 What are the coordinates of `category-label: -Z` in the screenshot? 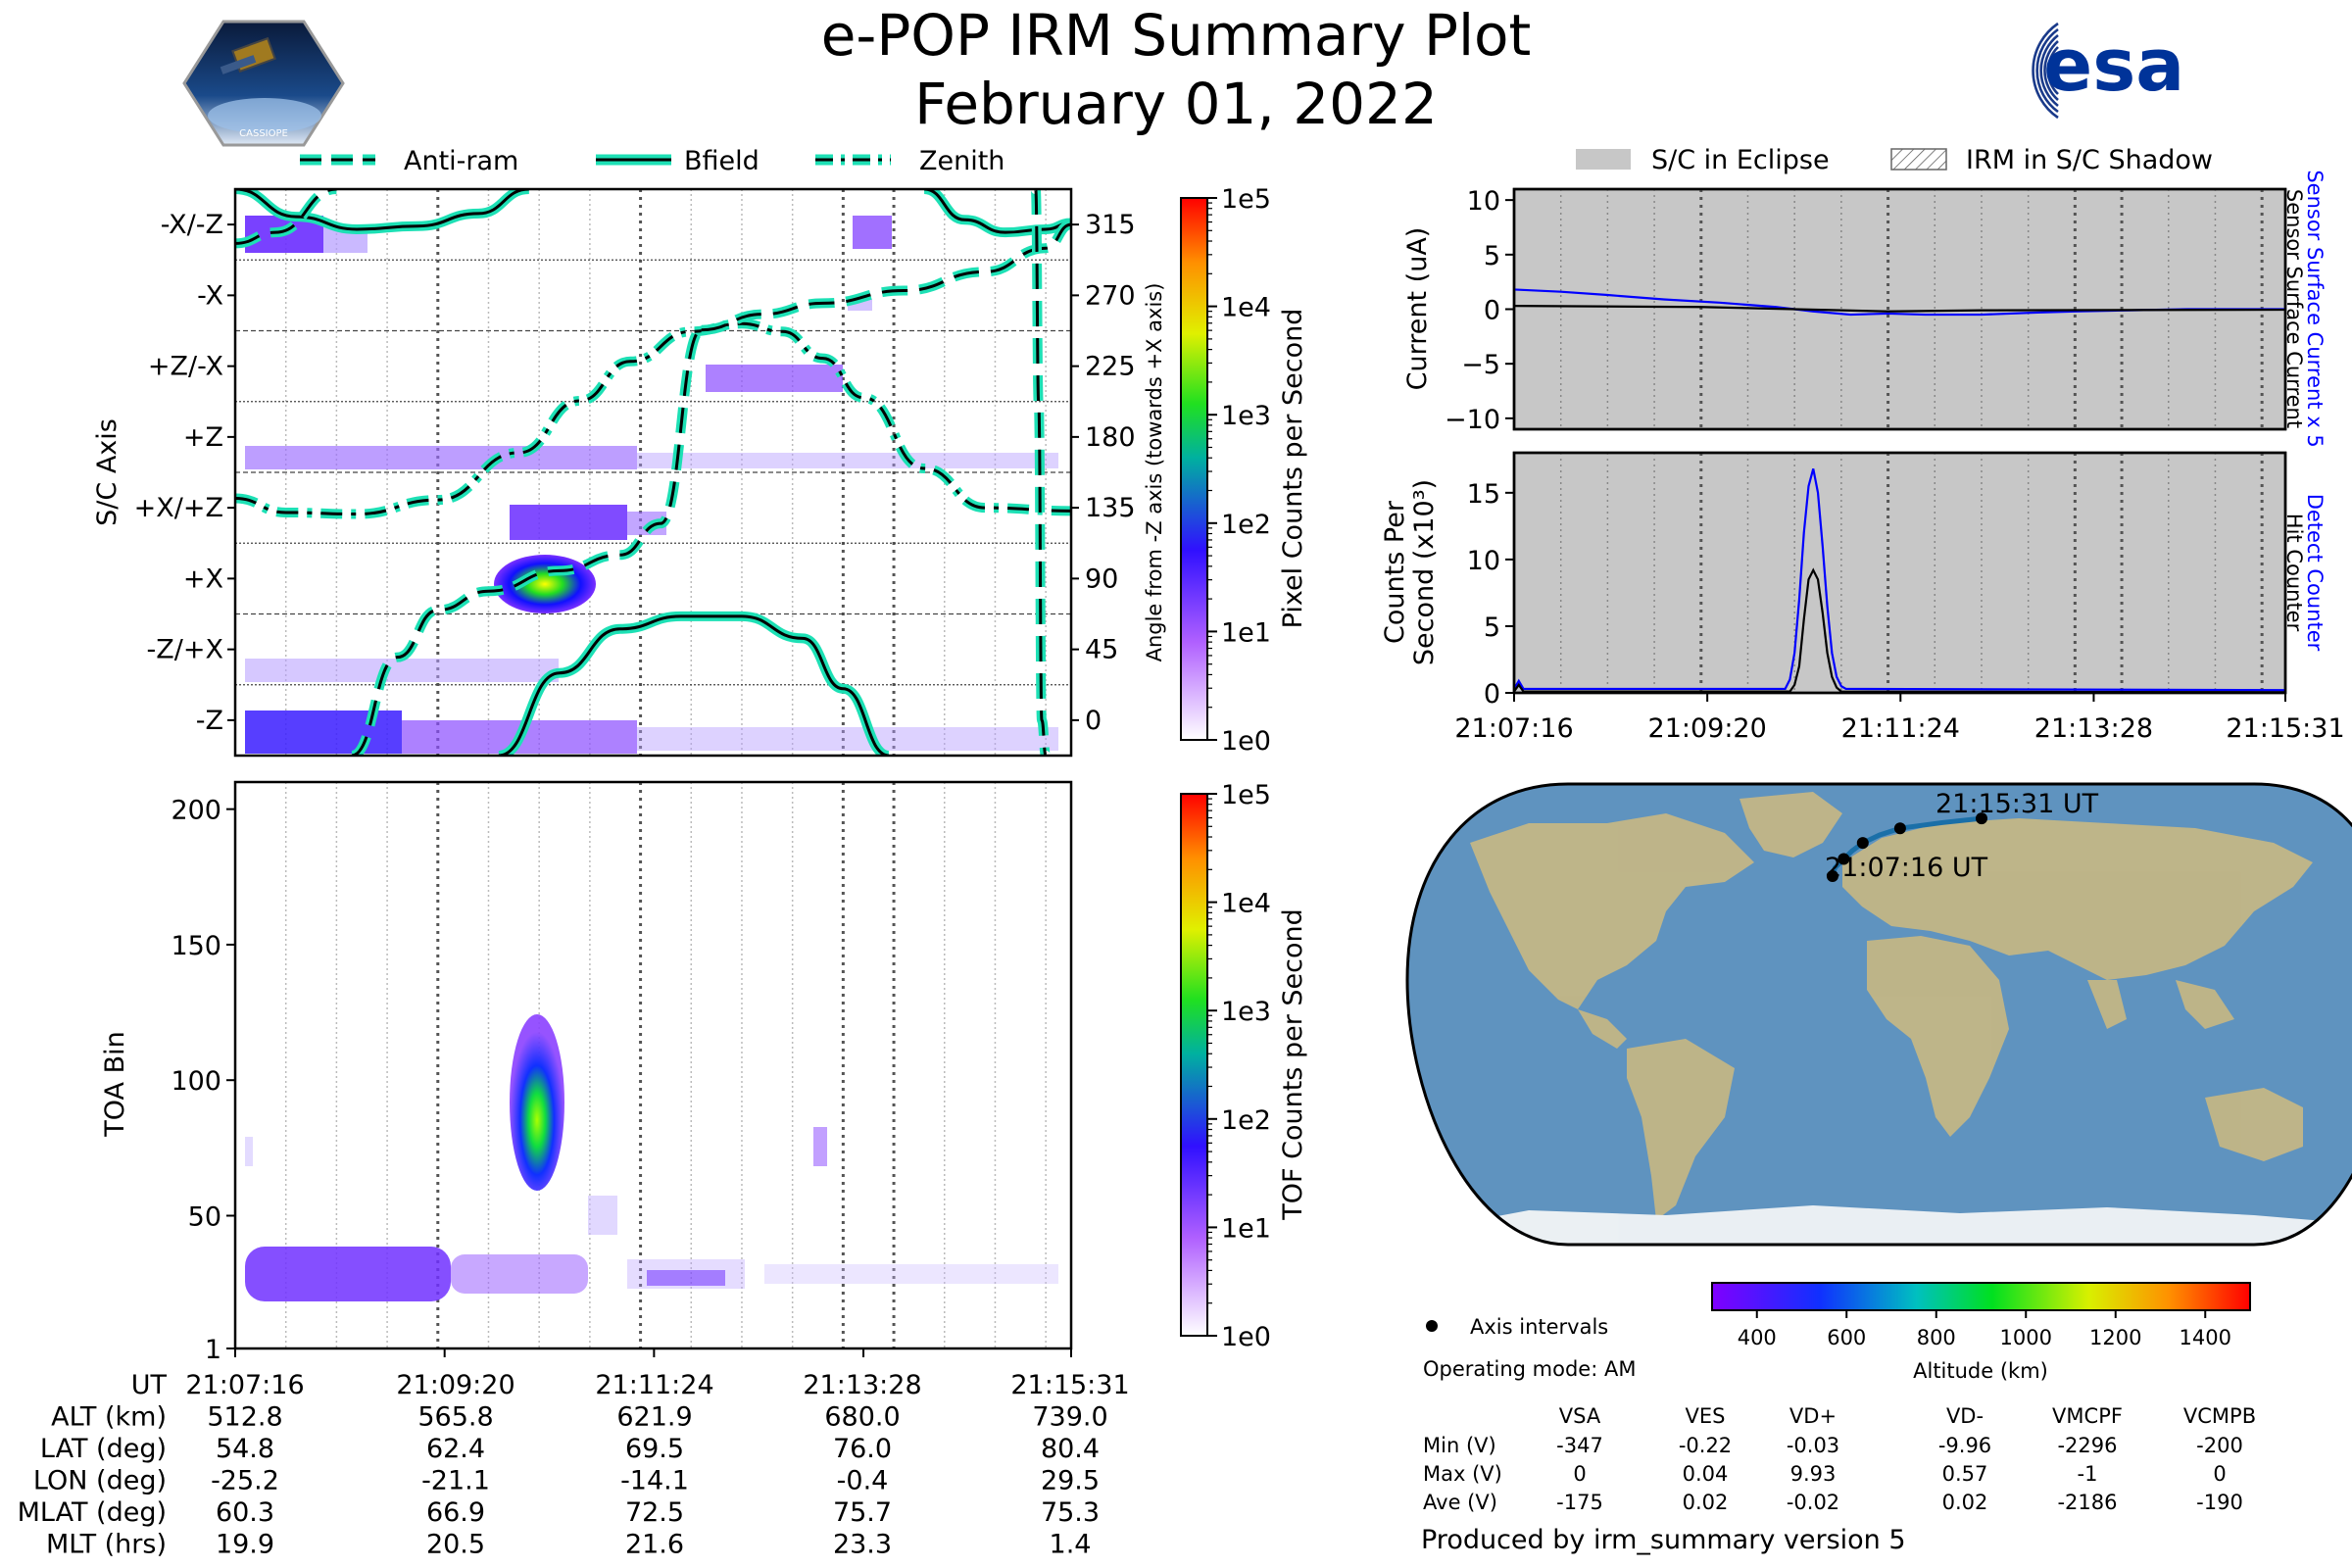 It's located at (209, 721).